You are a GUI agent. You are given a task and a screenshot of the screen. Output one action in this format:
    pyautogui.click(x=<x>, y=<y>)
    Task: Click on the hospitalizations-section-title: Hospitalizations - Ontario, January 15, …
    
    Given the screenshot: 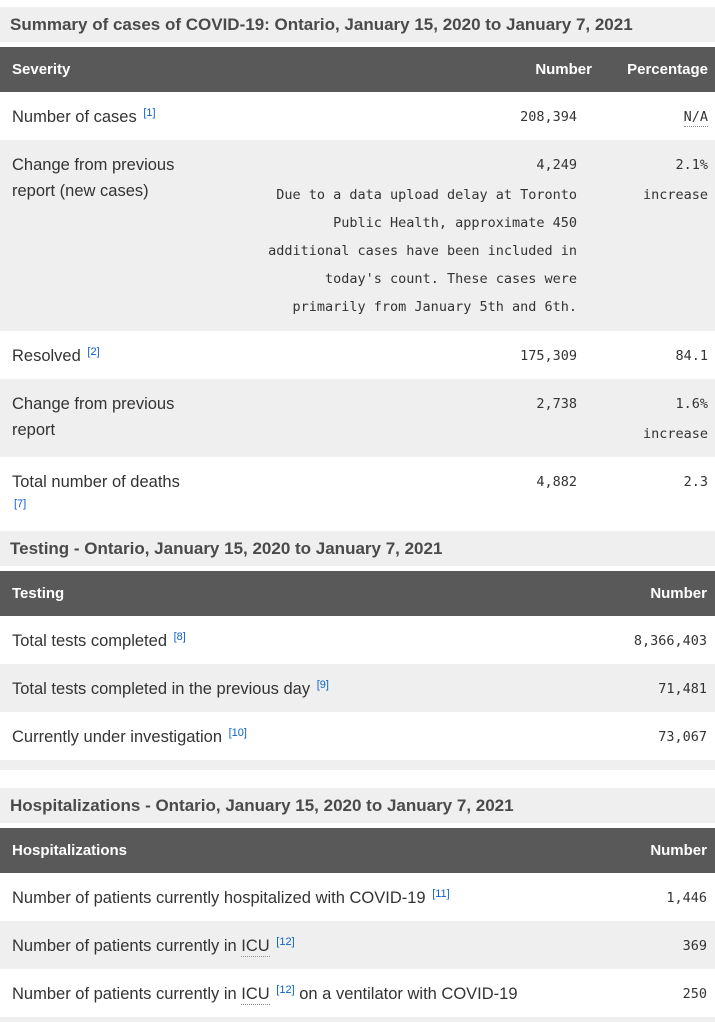 What is the action you would take?
    pyautogui.click(x=357, y=805)
    